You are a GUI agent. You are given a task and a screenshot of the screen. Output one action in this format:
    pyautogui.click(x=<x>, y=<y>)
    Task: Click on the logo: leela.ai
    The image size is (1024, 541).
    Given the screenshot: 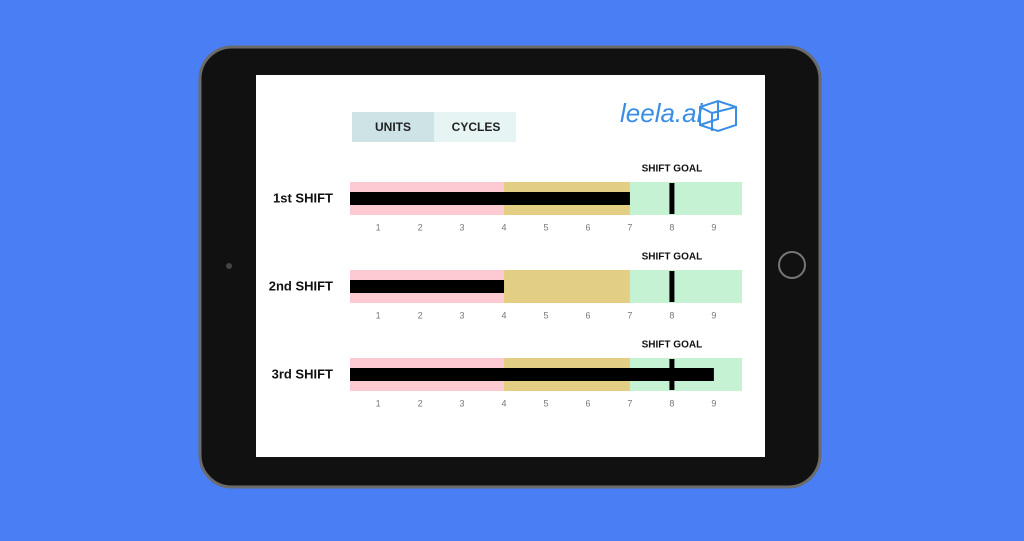 What is the action you would take?
    pyautogui.click(x=662, y=113)
    